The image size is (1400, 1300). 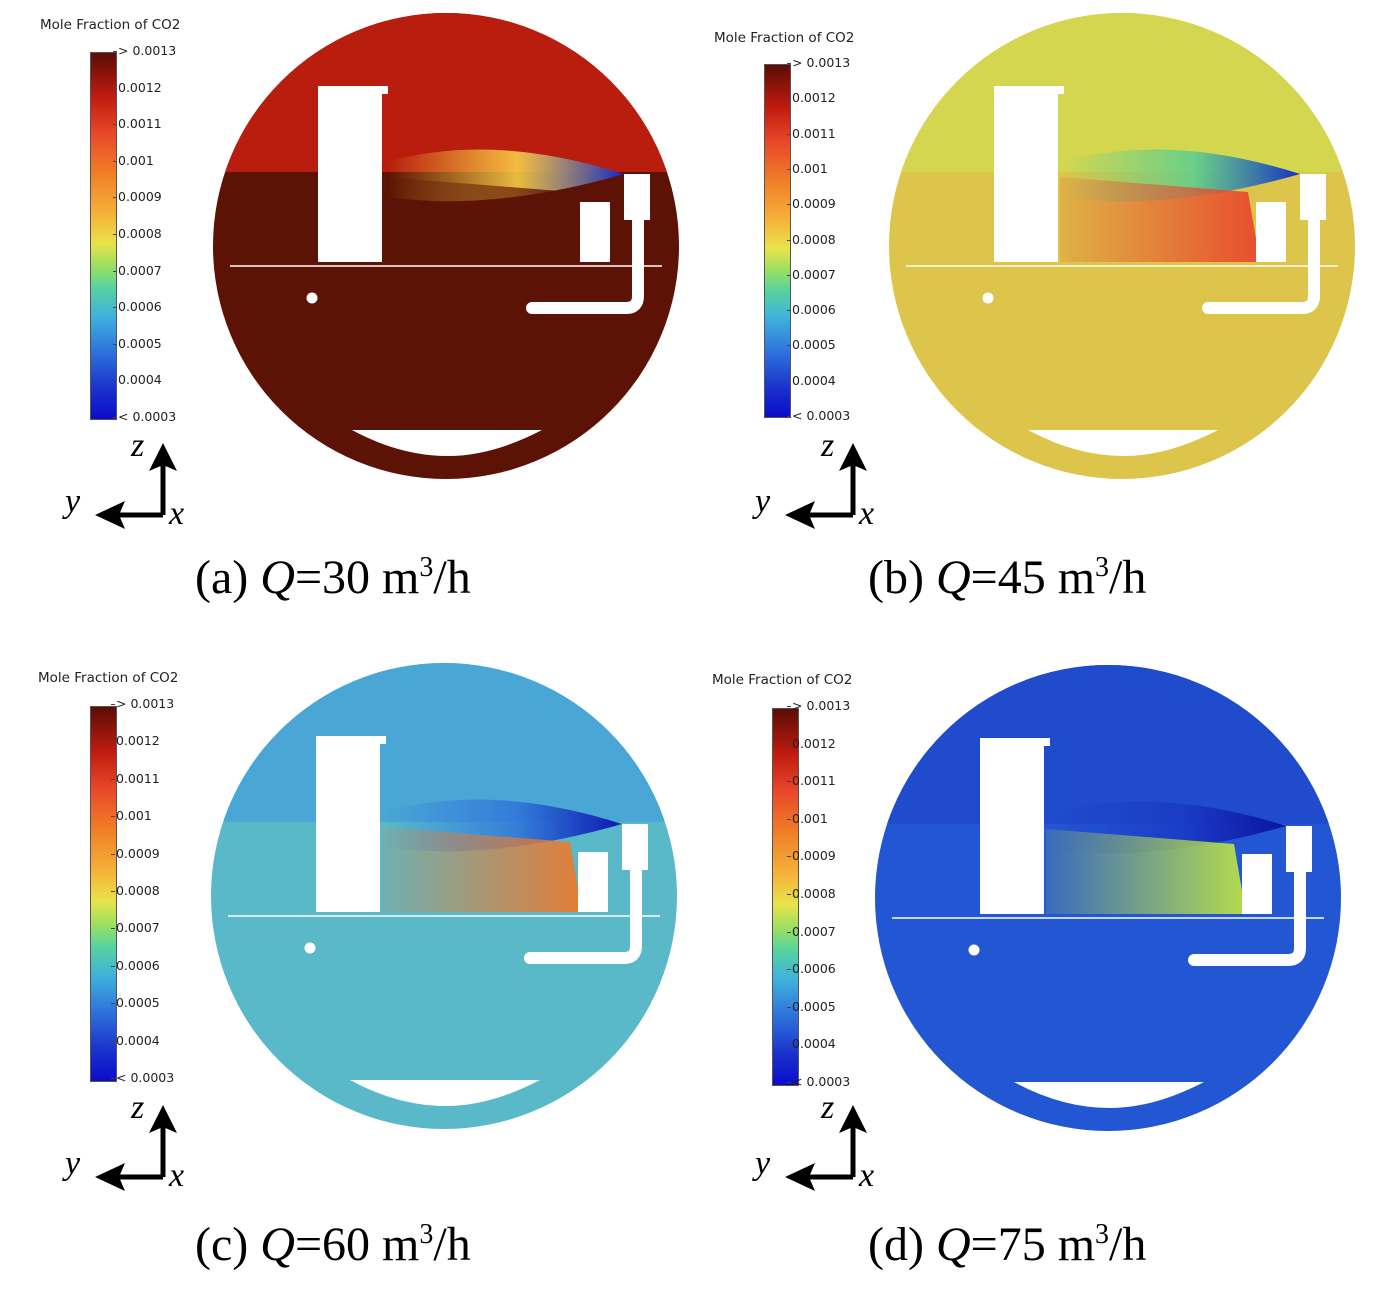 I want to click on caption-label: (c), so click(x=228, y=1244).